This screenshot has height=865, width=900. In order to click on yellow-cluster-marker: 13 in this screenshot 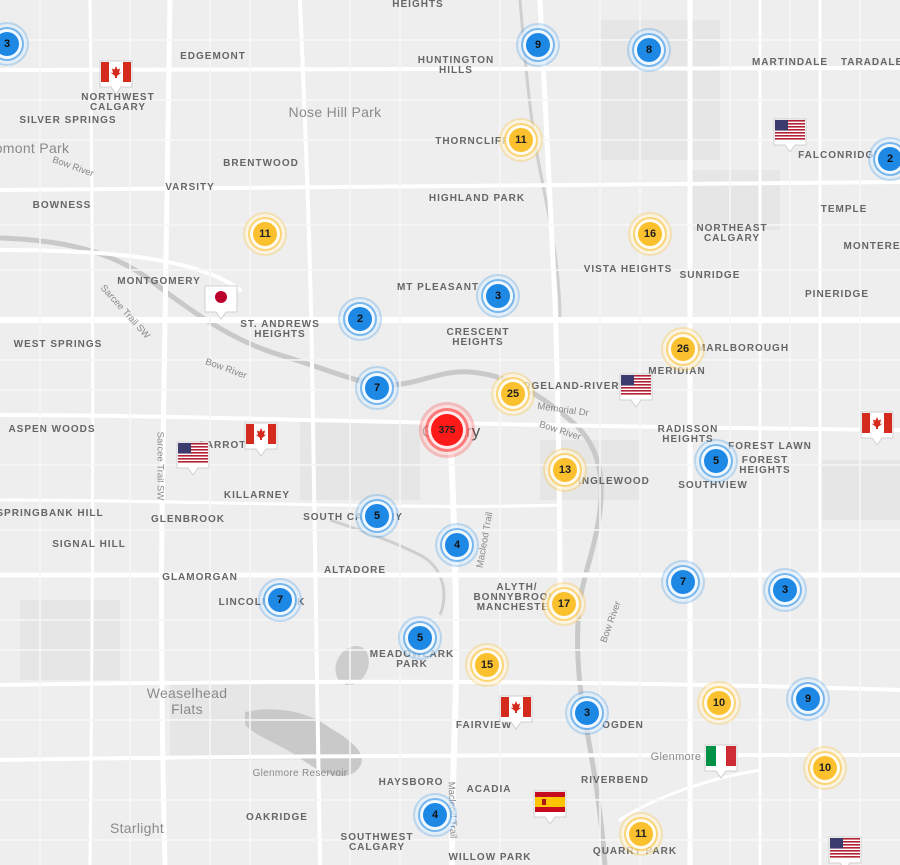, I will do `click(565, 470)`.